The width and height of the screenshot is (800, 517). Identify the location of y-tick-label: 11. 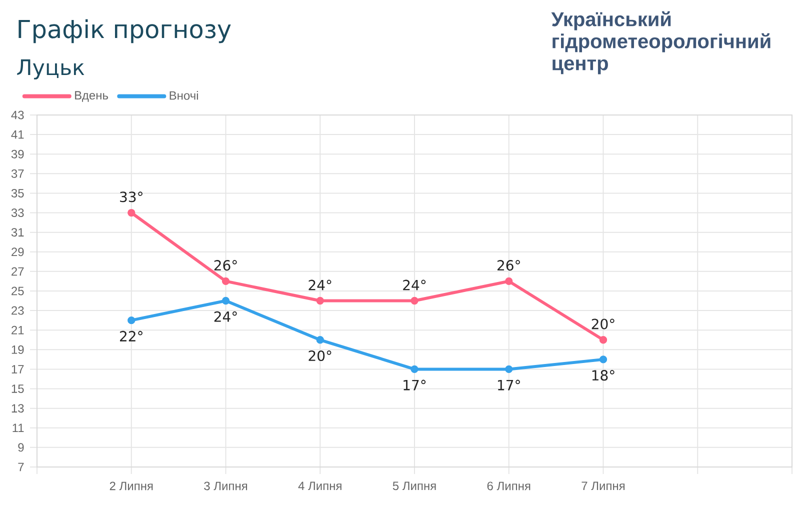
(18, 428).